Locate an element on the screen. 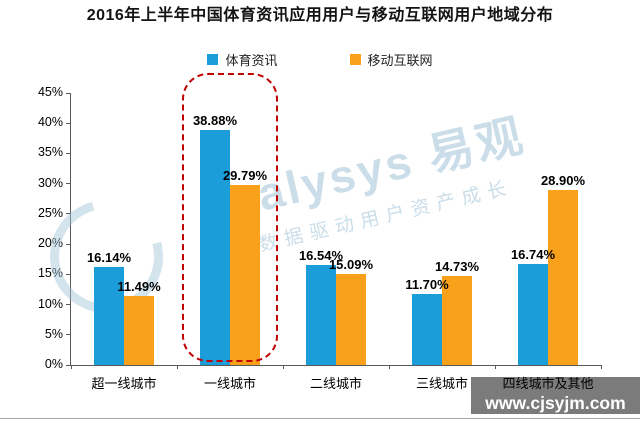 The height and width of the screenshot is (427, 640). bar-value-label: 11.49% is located at coordinates (139, 286).